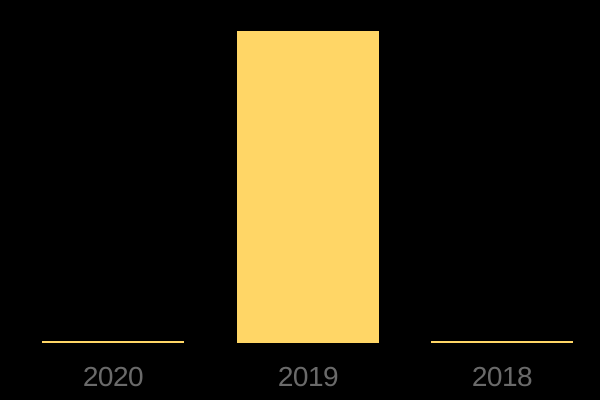  Describe the element at coordinates (113, 376) in the screenshot. I see `x-axis-label-2020: 2020` at that location.